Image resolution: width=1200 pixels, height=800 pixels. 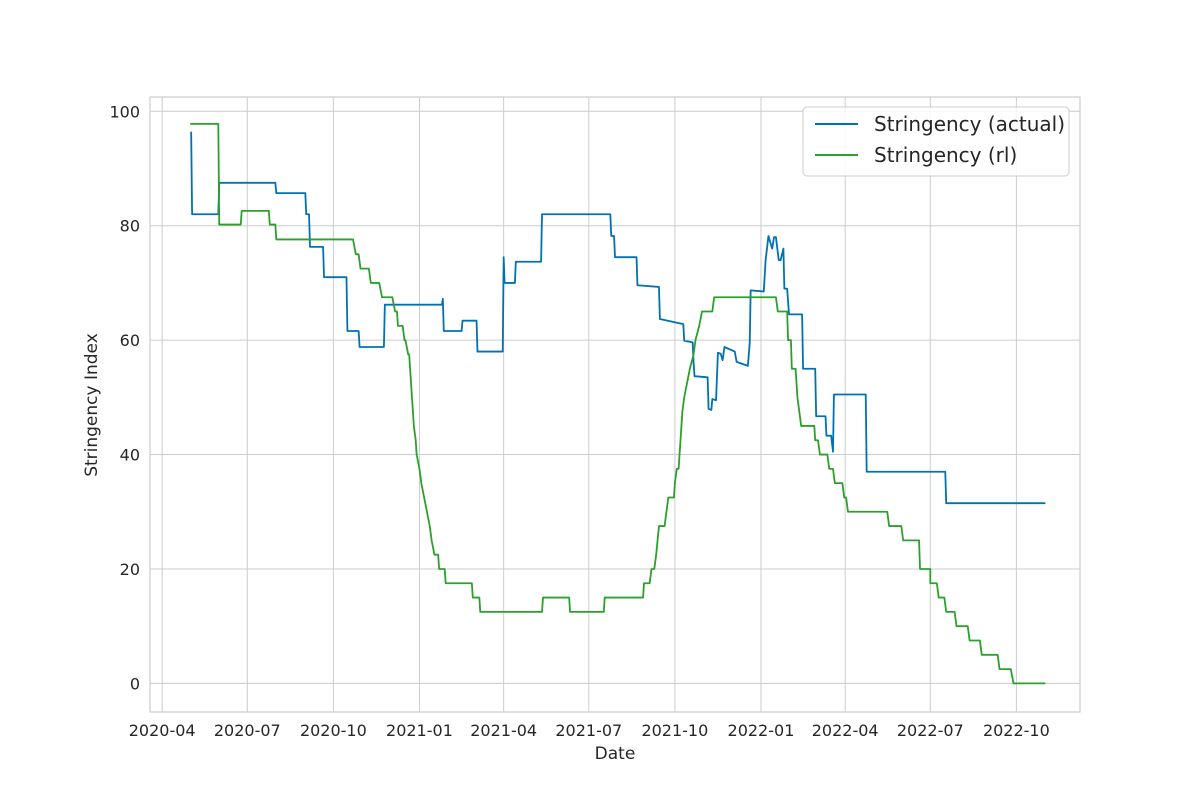 I want to click on legend: Stringency (actual) Stringency (rl), so click(x=936, y=141).